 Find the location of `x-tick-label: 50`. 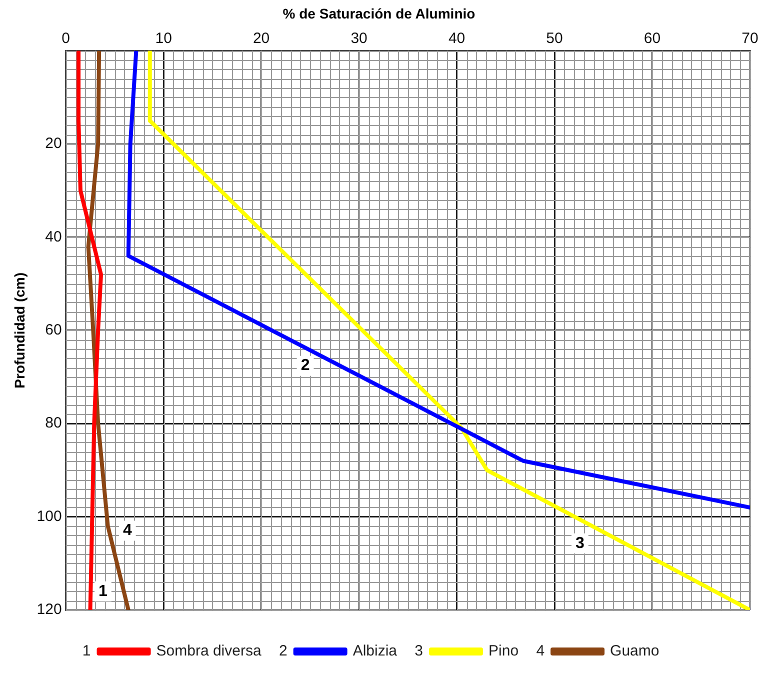

x-tick-label: 50 is located at coordinates (554, 38).